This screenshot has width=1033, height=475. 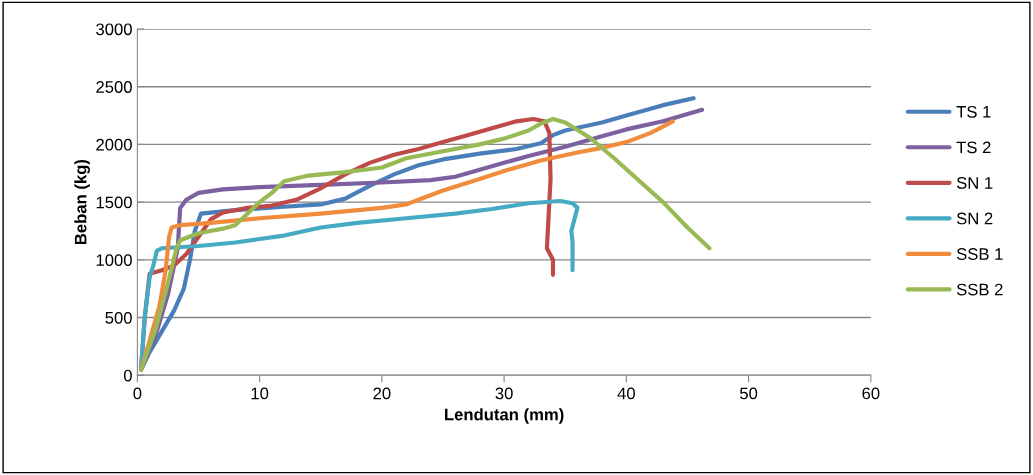 I want to click on x-tick-label: 40, so click(x=626, y=393).